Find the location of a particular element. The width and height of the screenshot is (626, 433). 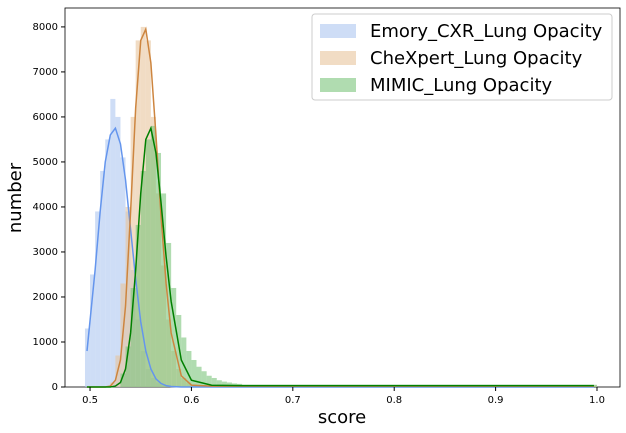

y-tick-label: 4000 is located at coordinates (45, 207).